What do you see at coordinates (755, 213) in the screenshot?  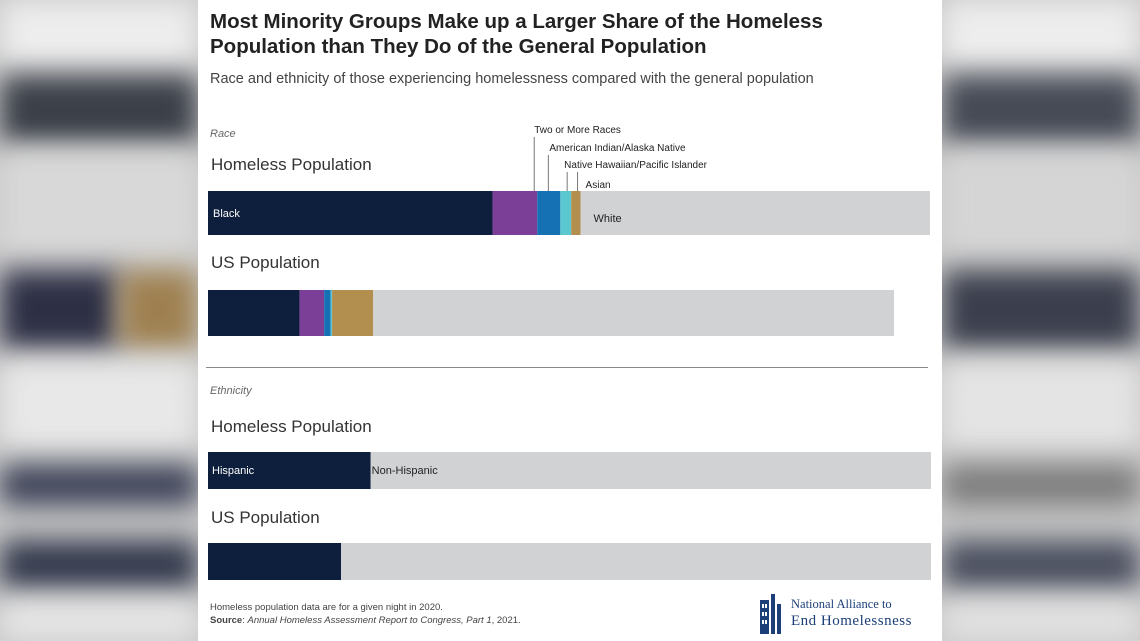 I see `bar-race-homeless-population-white` at bounding box center [755, 213].